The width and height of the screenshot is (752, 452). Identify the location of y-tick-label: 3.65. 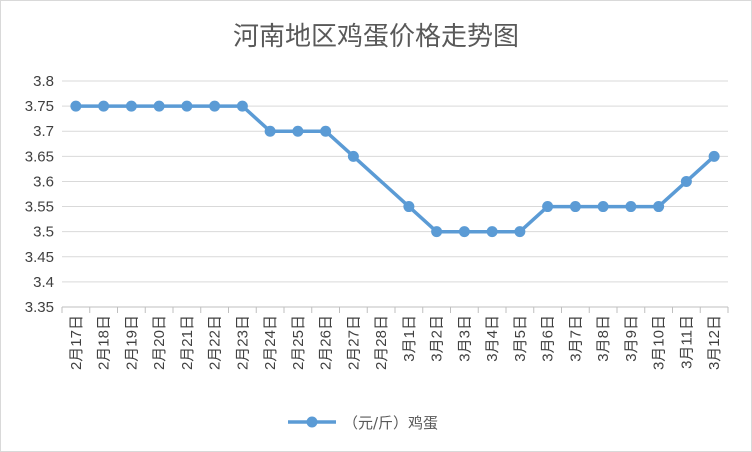
(39, 156).